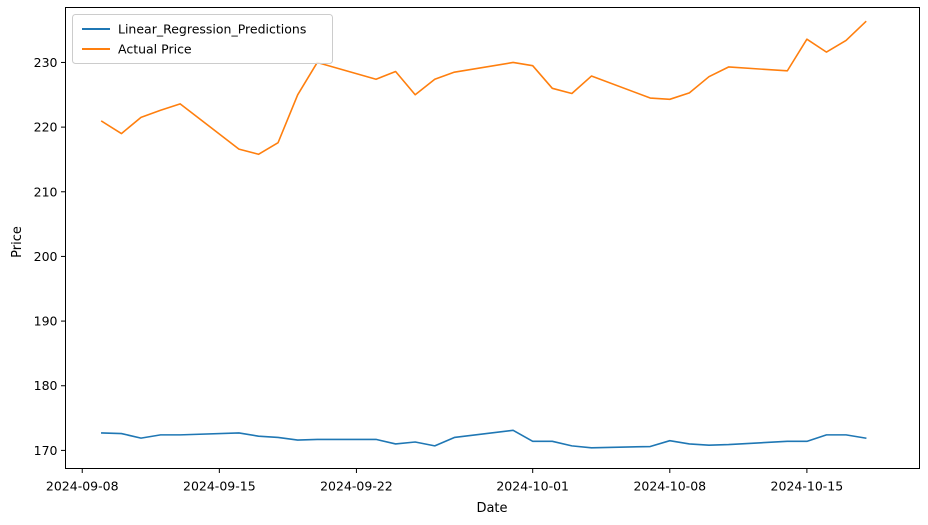  Describe the element at coordinates (82, 486) in the screenshot. I see `x-tick-label: 2024-09-08` at that location.